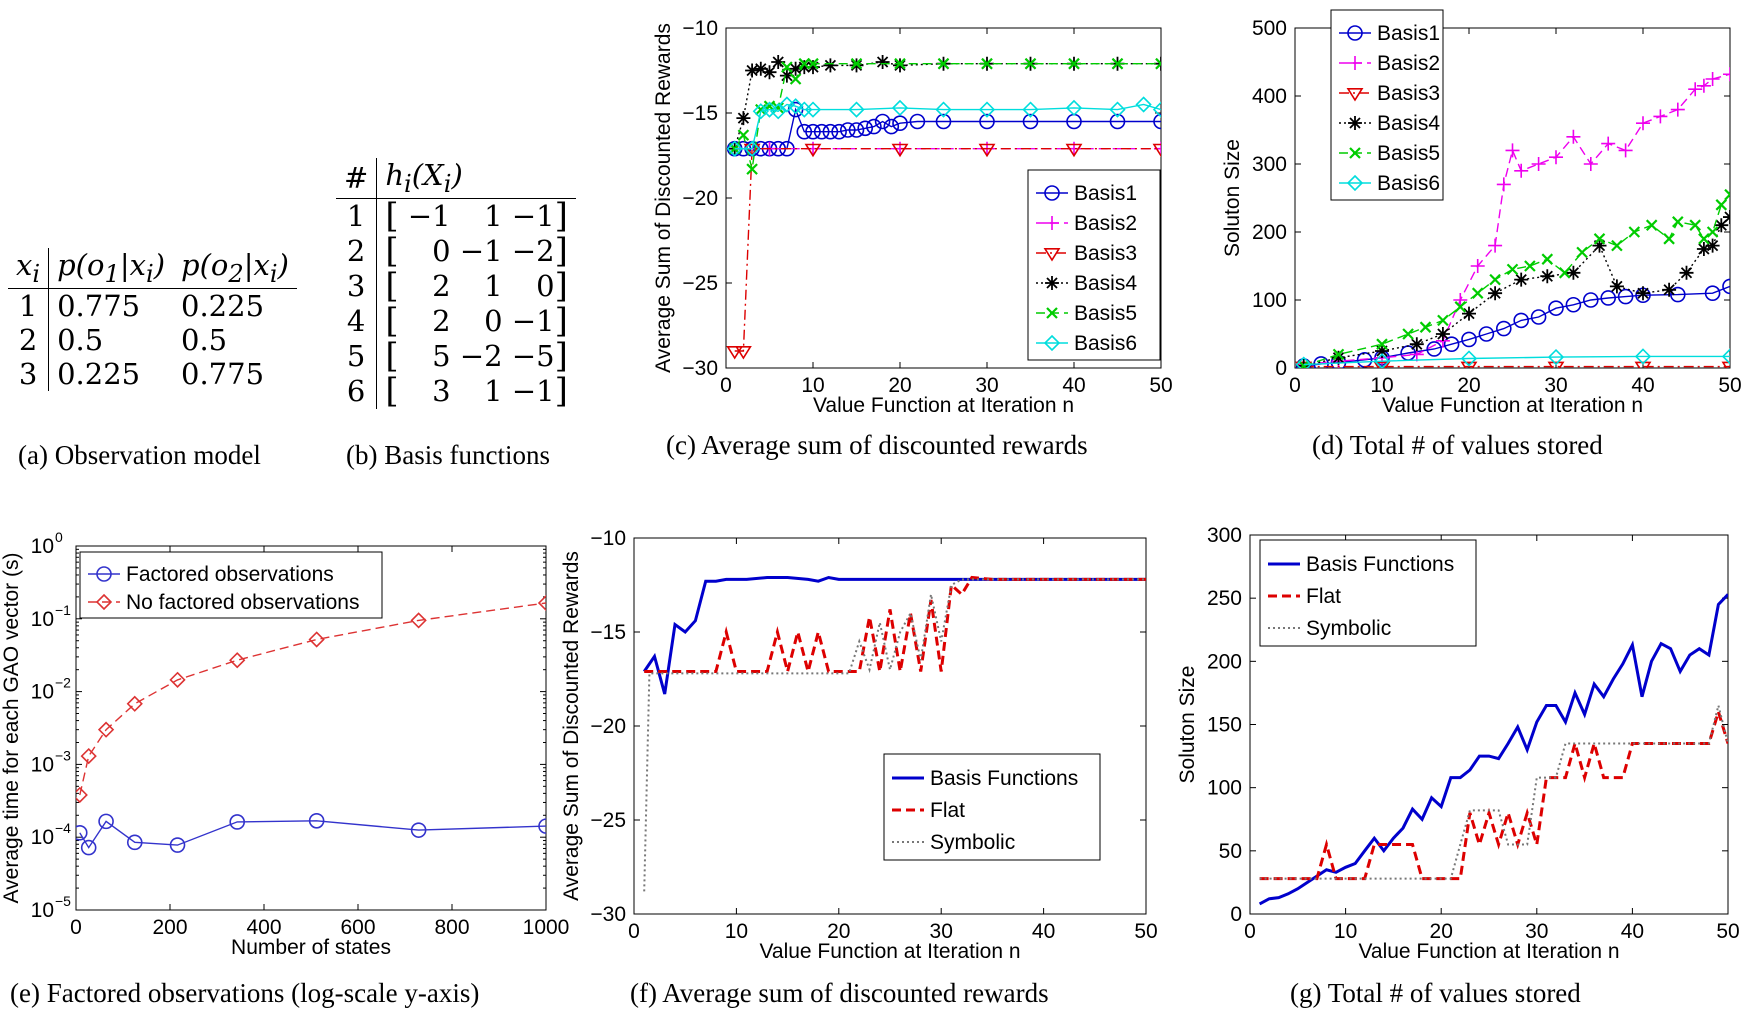 This screenshot has width=1744, height=1012. I want to click on table-row: 6 [3 1 −1], so click(456, 391).